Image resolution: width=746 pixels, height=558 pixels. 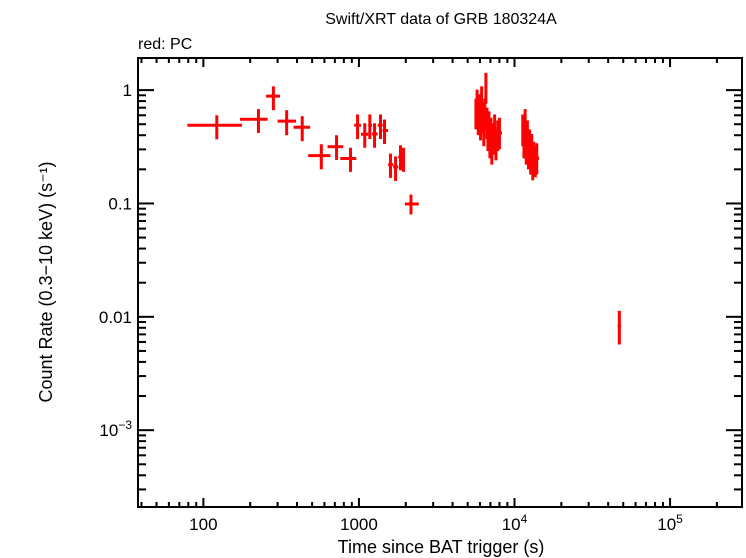 I want to click on y-axis-label: Count Rate (0.3−10 keV) (s⁻¹), so click(x=46, y=281).